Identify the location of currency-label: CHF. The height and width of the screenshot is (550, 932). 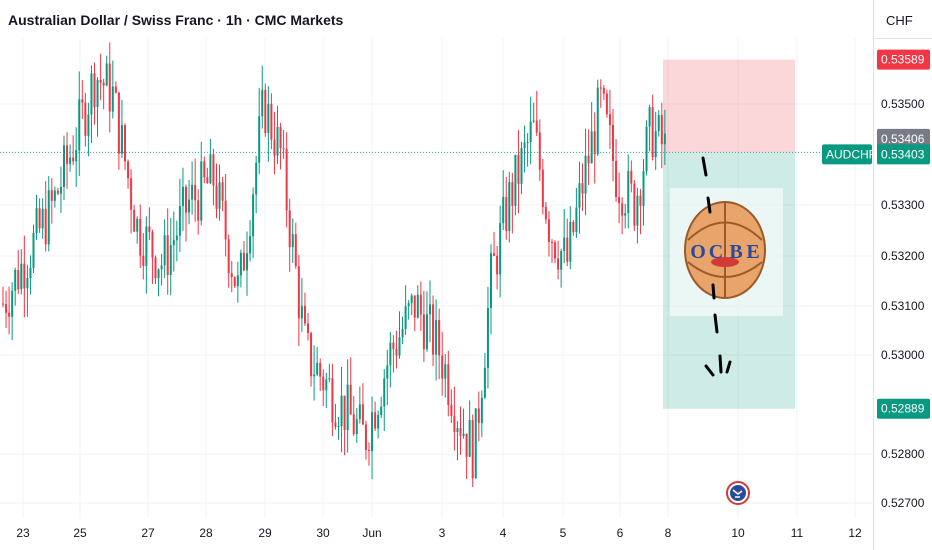
(899, 20).